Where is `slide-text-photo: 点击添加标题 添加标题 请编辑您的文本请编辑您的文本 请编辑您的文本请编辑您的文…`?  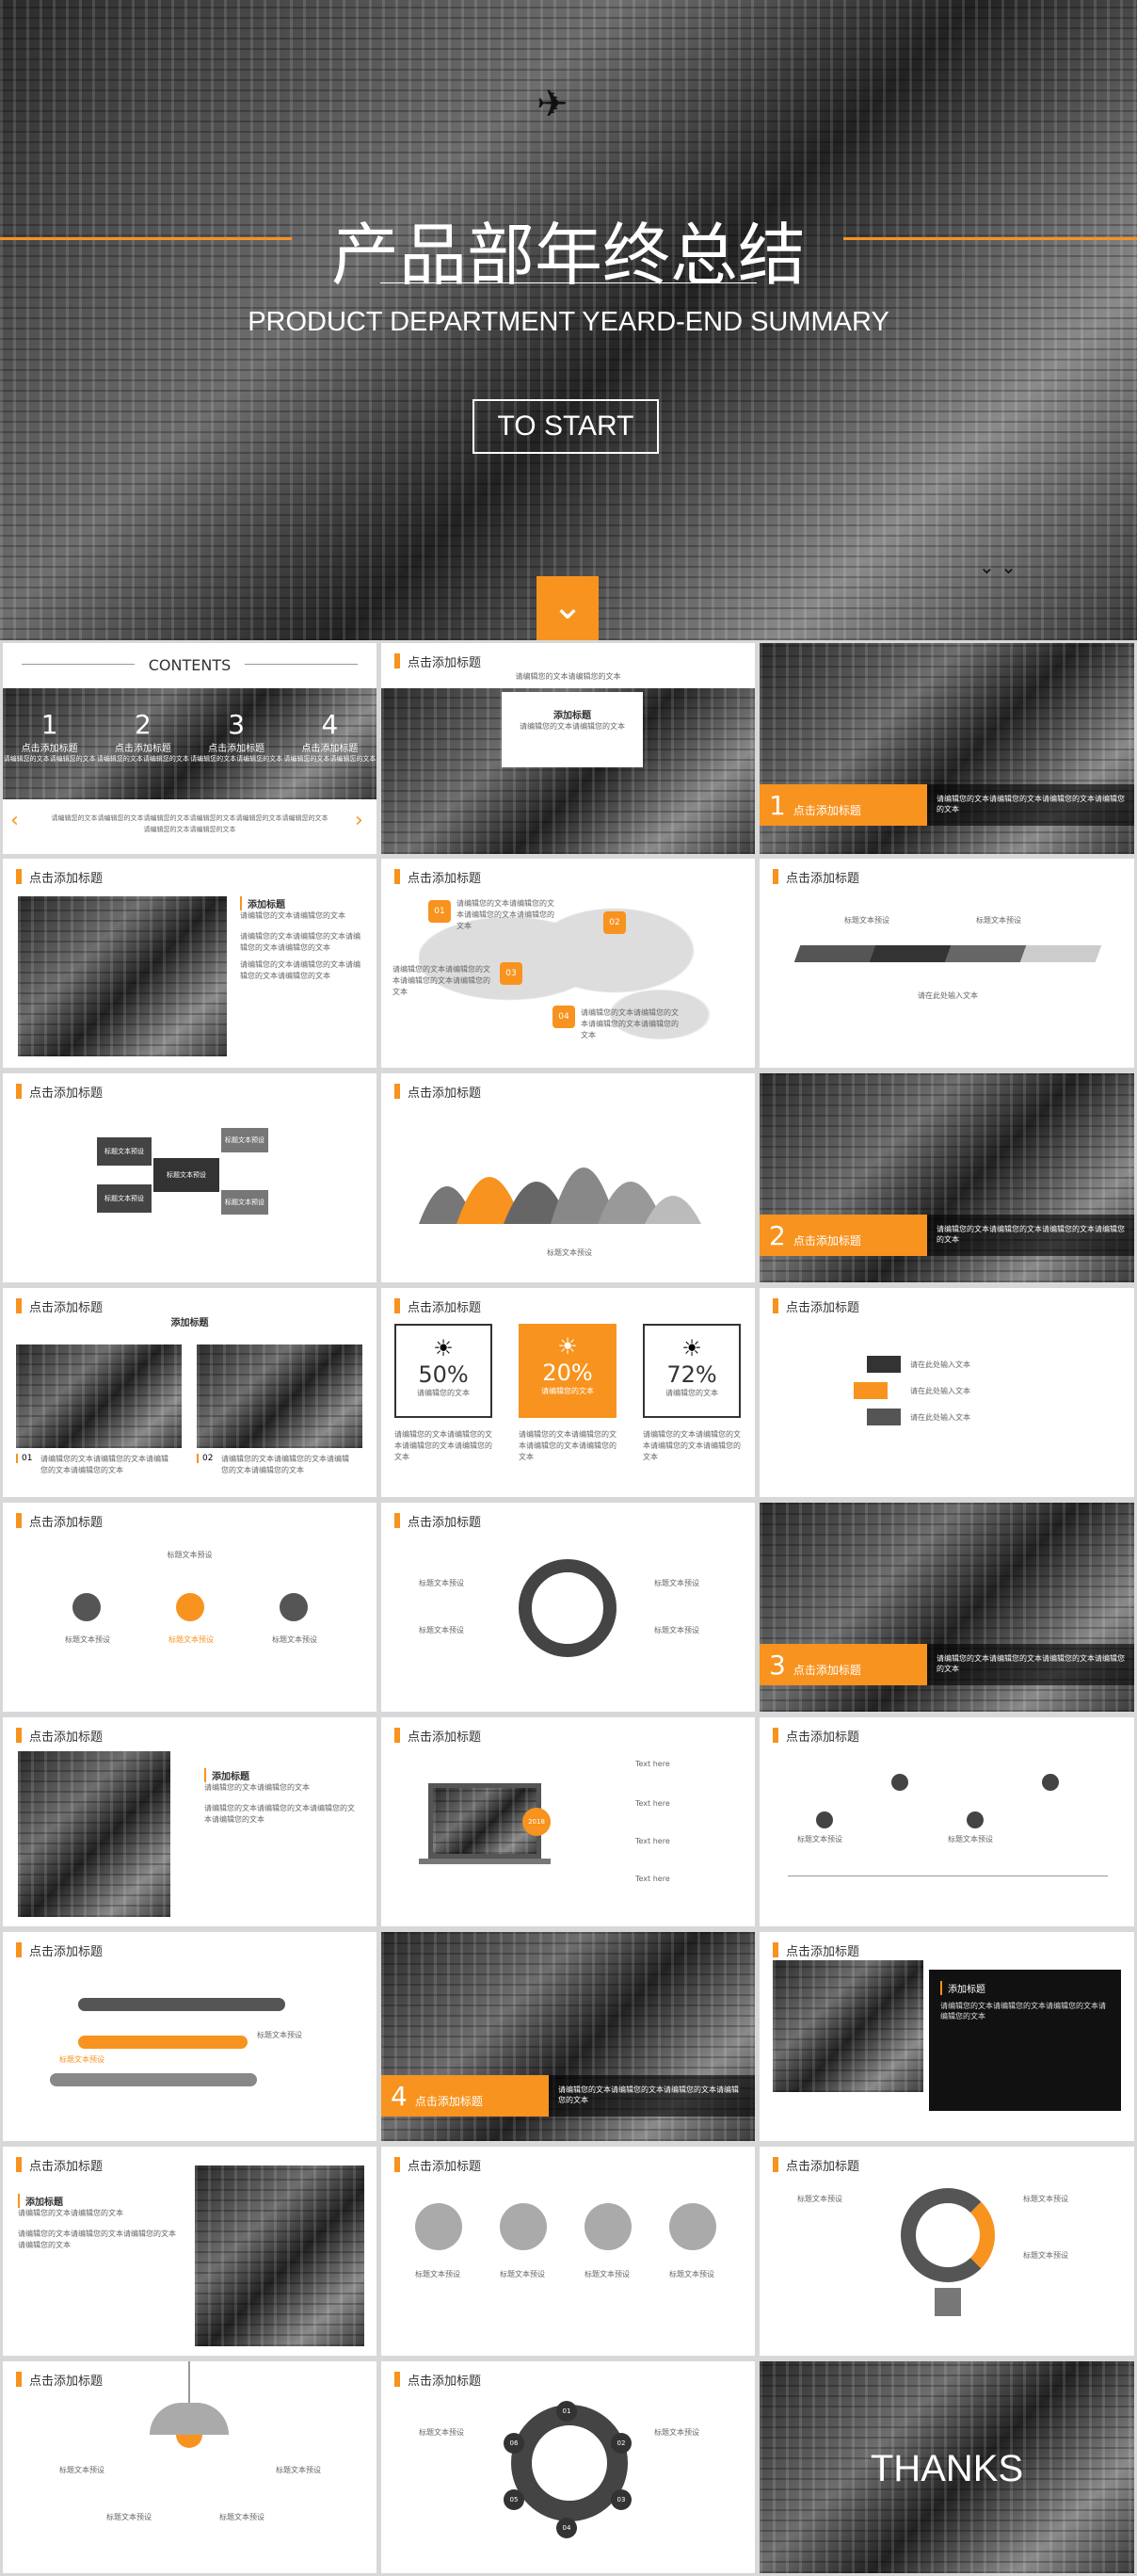
slide-text-photo: 点击添加标题 添加标题 请编辑您的文本请编辑您的文本 请编辑您的文本请编辑您的文… is located at coordinates (189, 2251).